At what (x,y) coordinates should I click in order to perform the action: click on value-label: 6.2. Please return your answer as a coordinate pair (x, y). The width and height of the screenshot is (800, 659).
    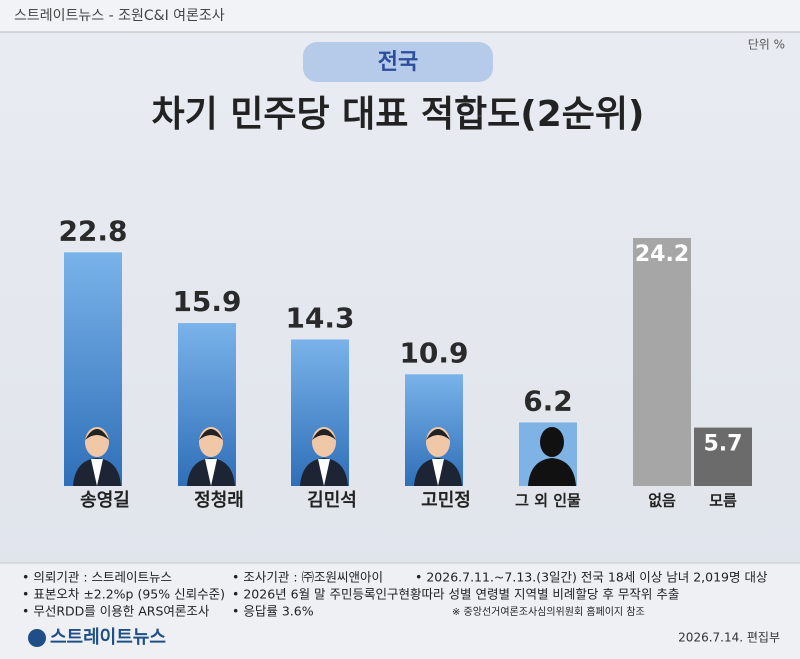
    Looking at the image, I should click on (548, 400).